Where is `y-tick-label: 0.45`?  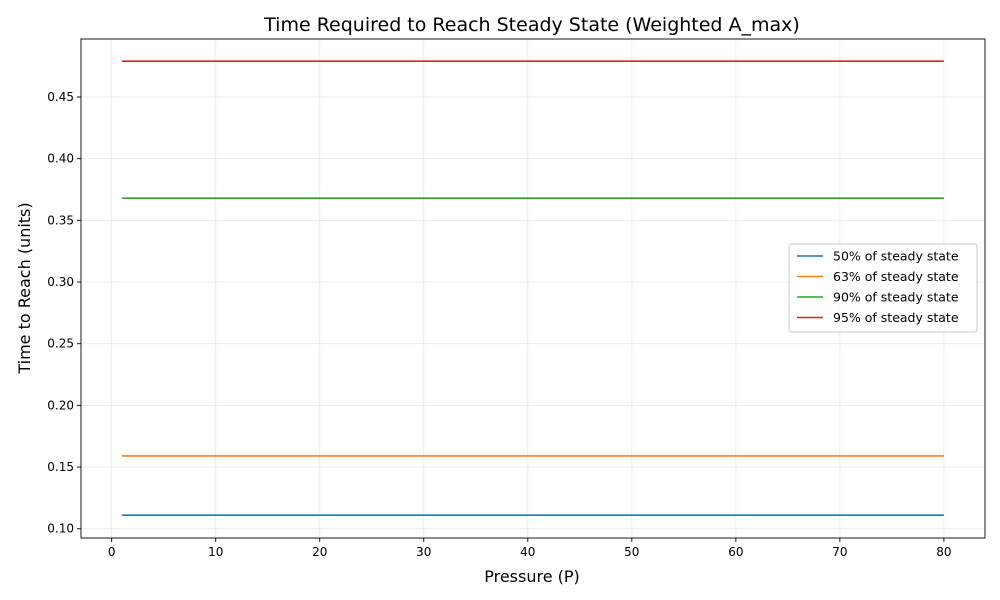 y-tick-label: 0.45 is located at coordinates (60, 97).